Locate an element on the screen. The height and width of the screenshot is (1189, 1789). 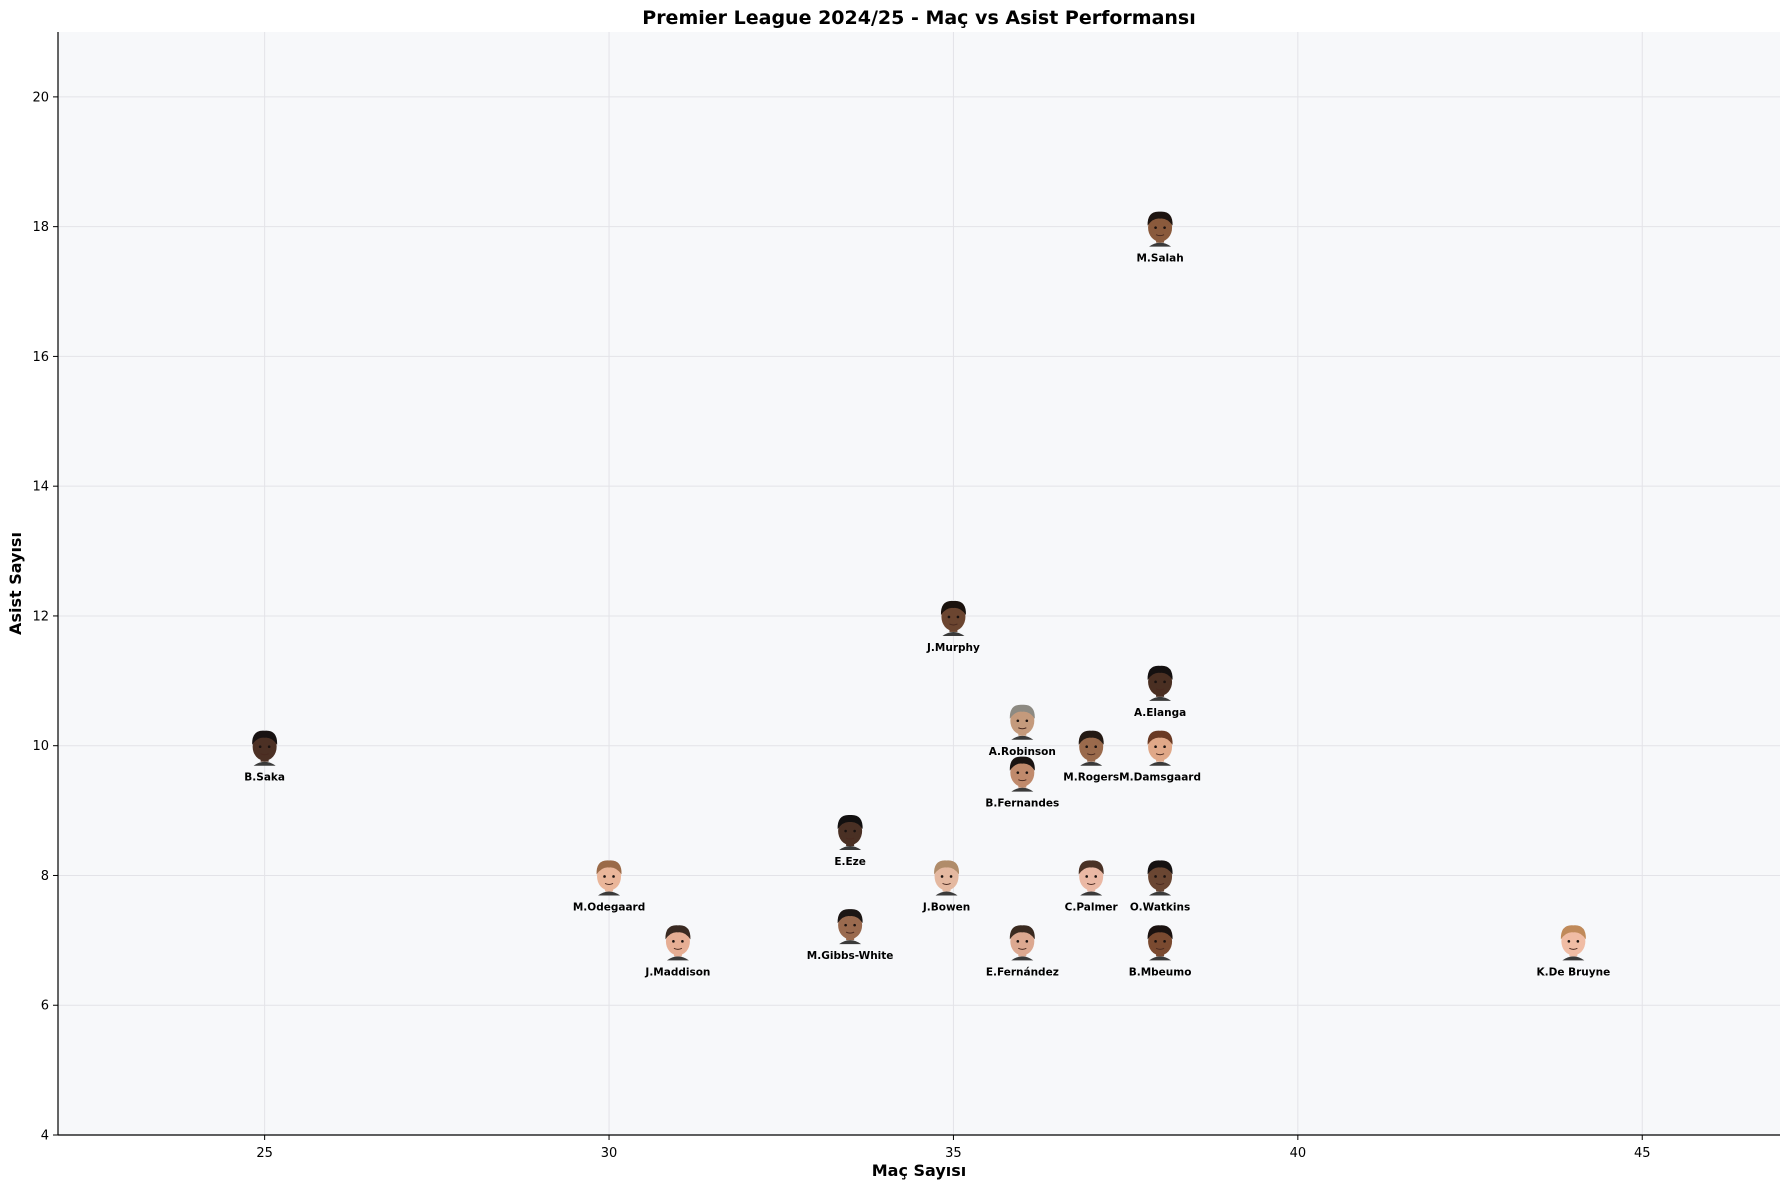
data-point: M.Rogers is located at coordinates (1091, 757).